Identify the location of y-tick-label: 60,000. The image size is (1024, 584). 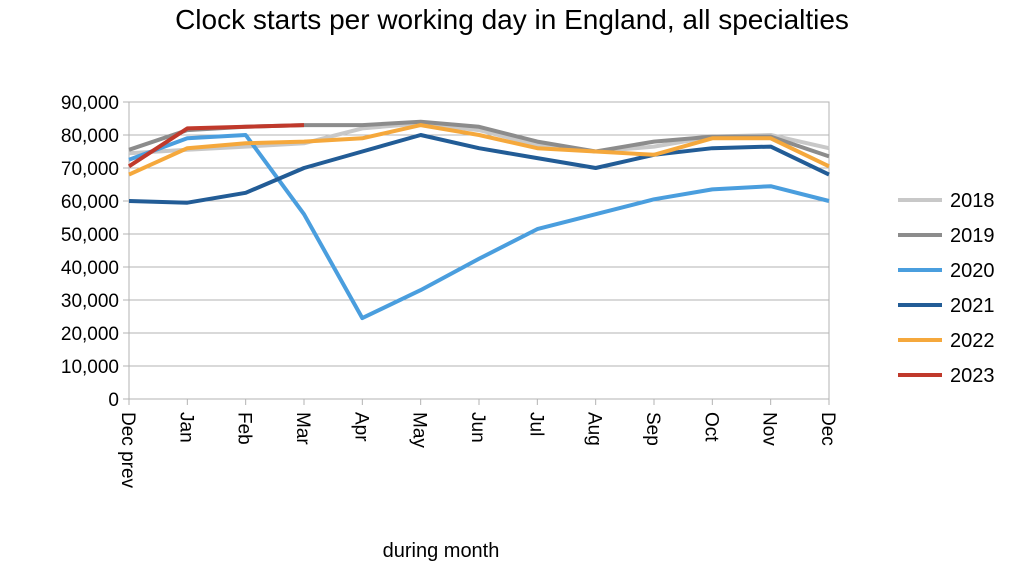
(90, 202).